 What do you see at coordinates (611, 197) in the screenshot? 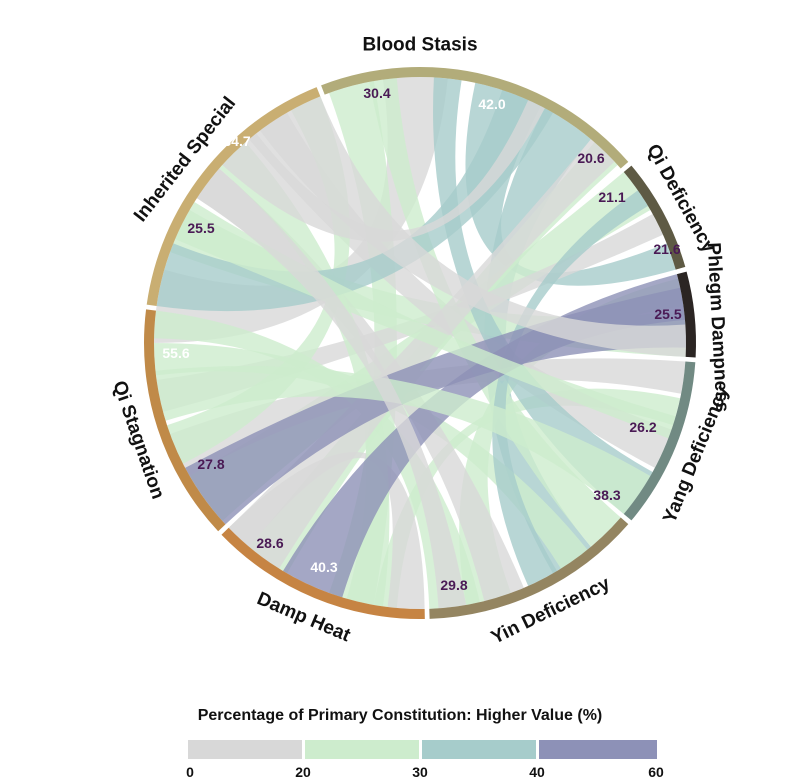
I see `value-label-4: 21.1` at bounding box center [611, 197].